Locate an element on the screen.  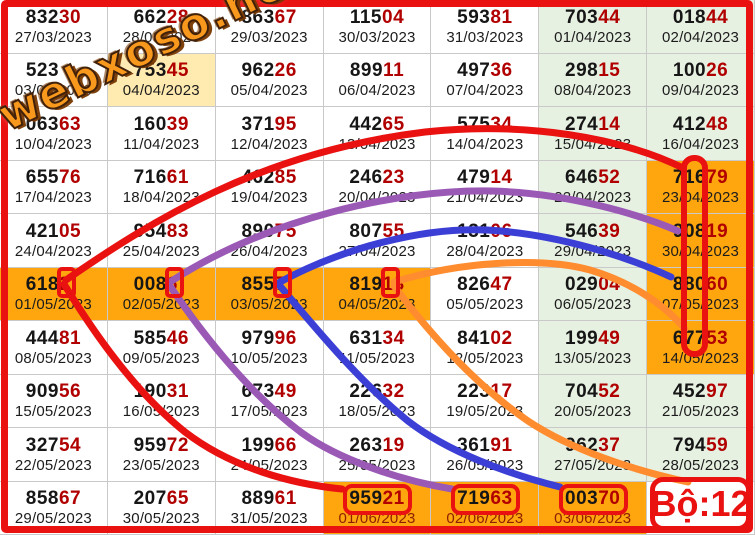
result-number-suffix: 34 is located at coordinates (393, 338).